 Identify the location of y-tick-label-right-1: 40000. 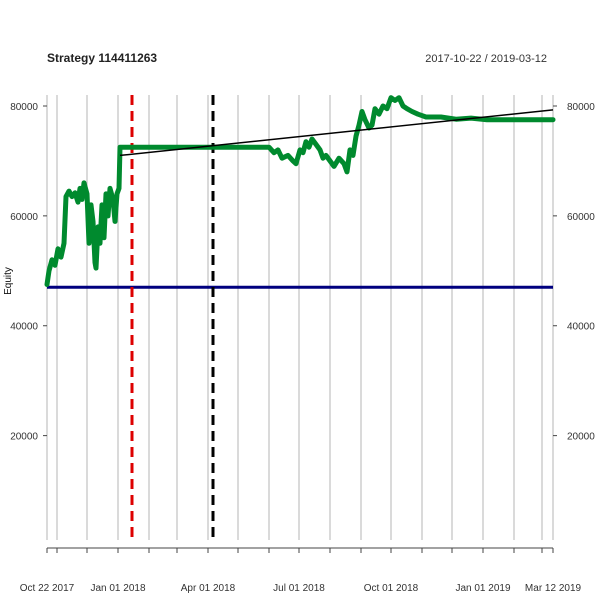
(581, 327).